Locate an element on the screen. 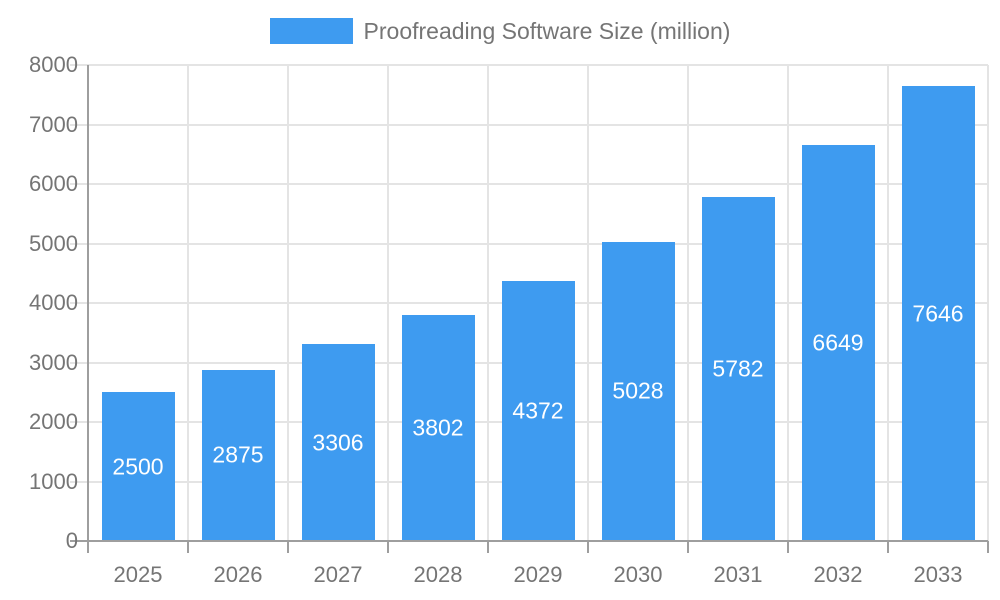 The height and width of the screenshot is (600, 1000). bar-value-label: 4372 is located at coordinates (538, 410).